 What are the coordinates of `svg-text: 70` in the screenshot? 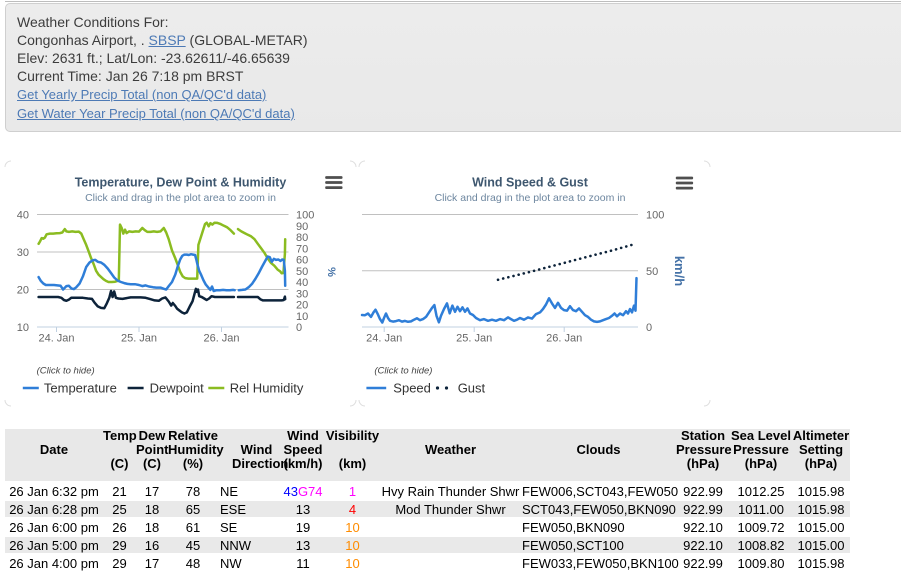 It's located at (302, 249).